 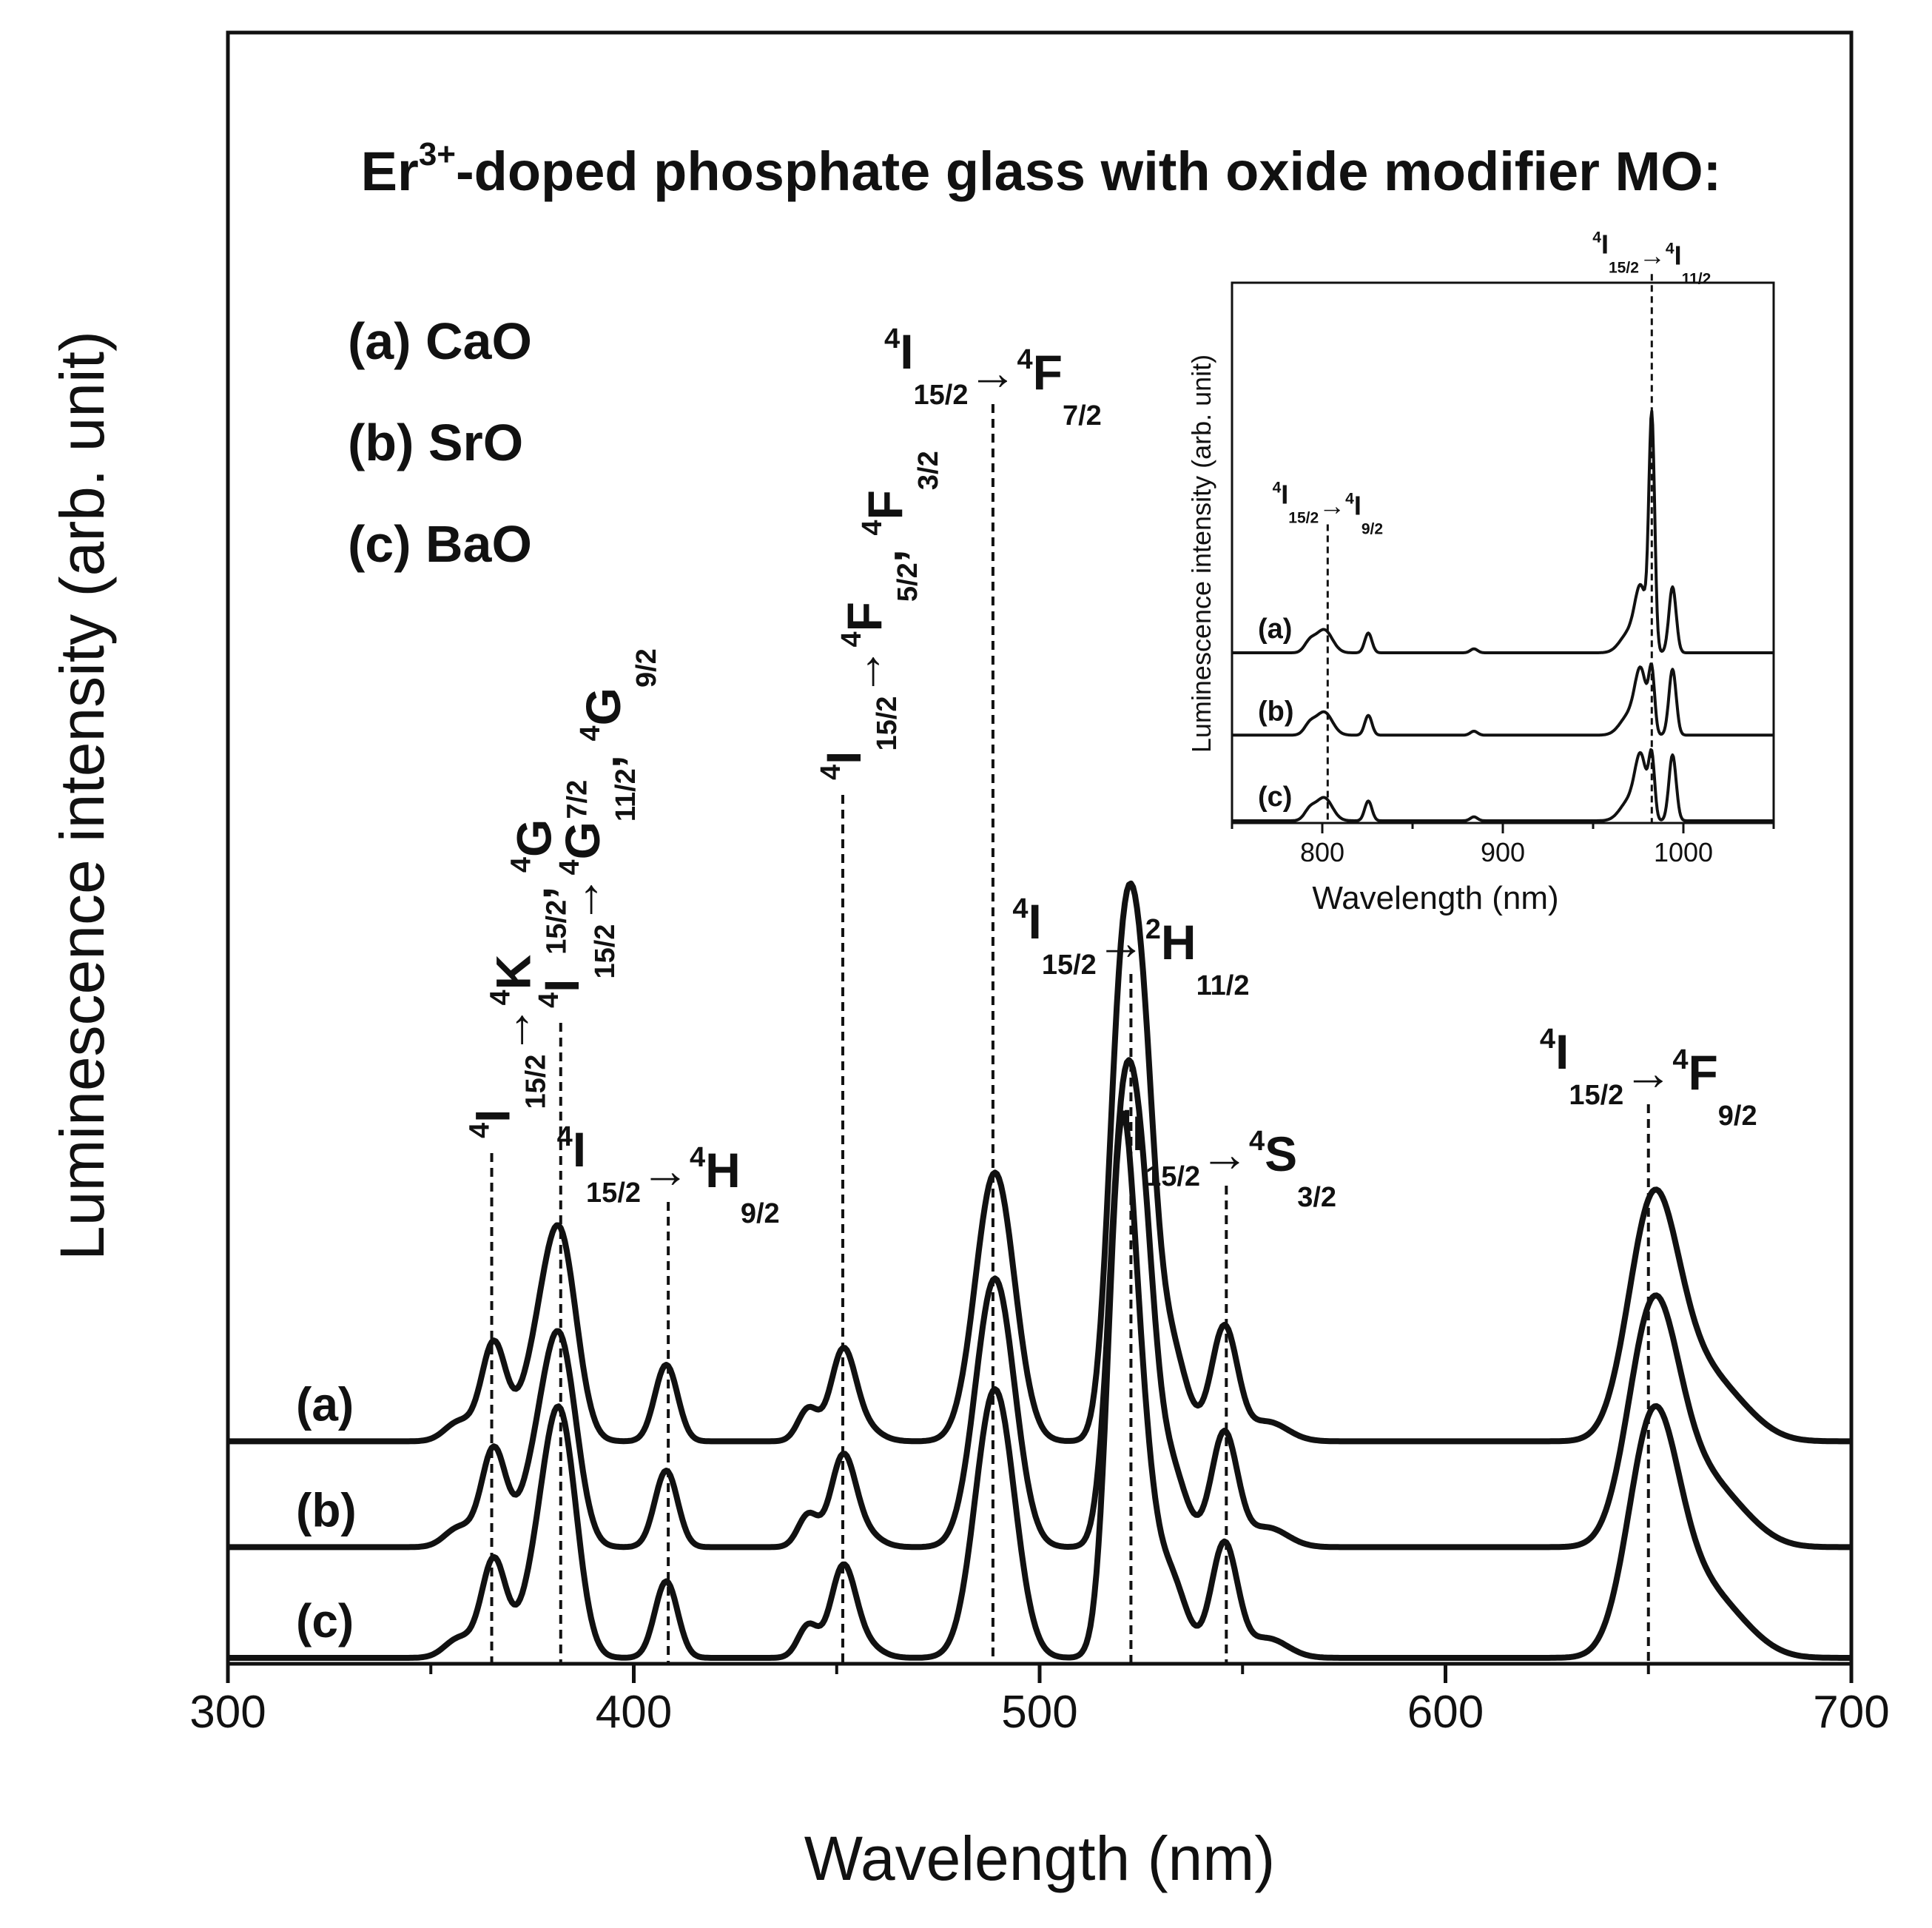 I want to click on transition-label-group: 4I15/2→2H11/2, so click(x=1130, y=947).